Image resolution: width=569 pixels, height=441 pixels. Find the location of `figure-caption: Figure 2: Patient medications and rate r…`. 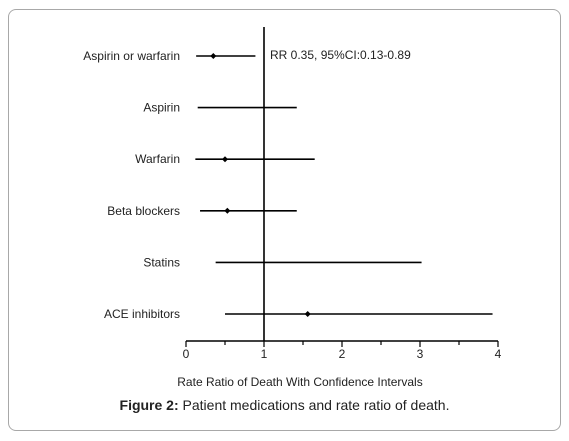

figure-caption: Figure 2: Patient medications and rate r… is located at coordinates (284, 405).